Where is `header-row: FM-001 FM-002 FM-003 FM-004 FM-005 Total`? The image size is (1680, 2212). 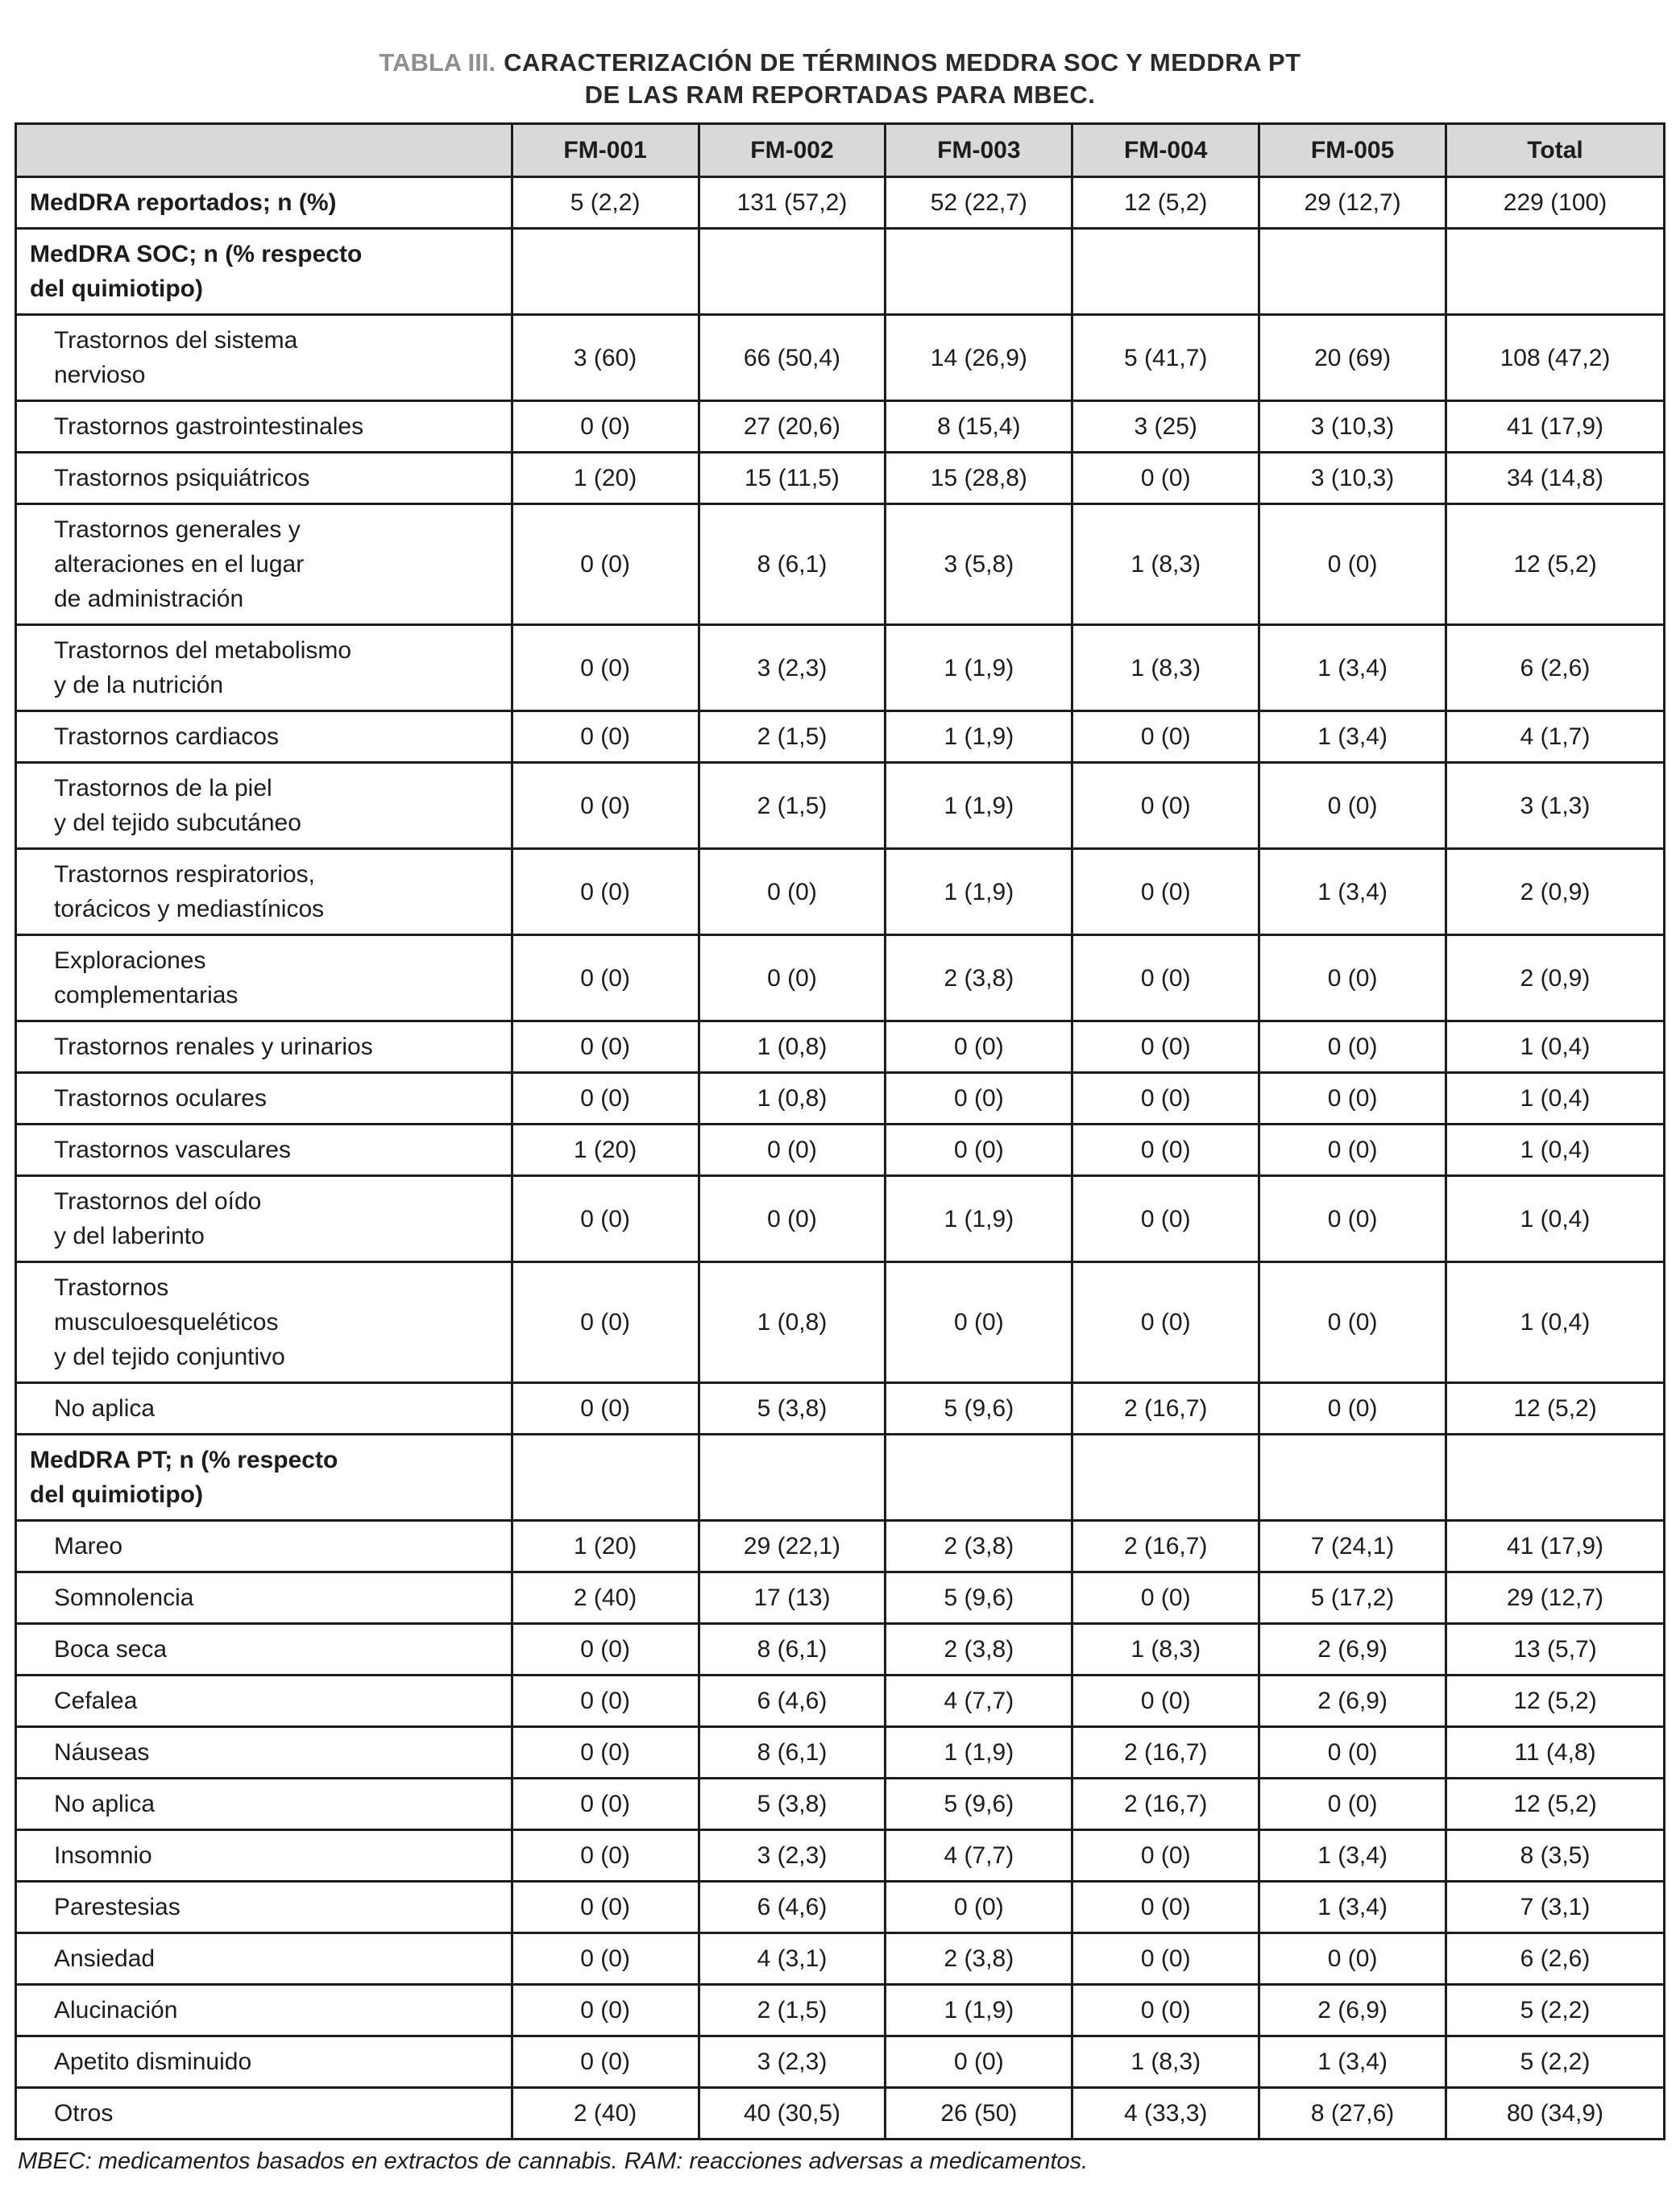 header-row: FM-001 FM-002 FM-003 FM-004 FM-005 Total is located at coordinates (840, 150).